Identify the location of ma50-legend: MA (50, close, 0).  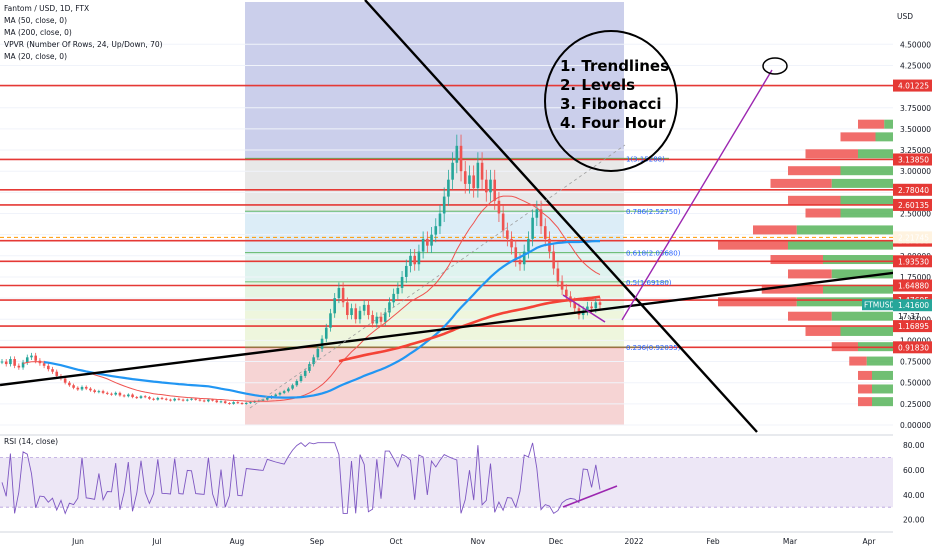
(36, 20).